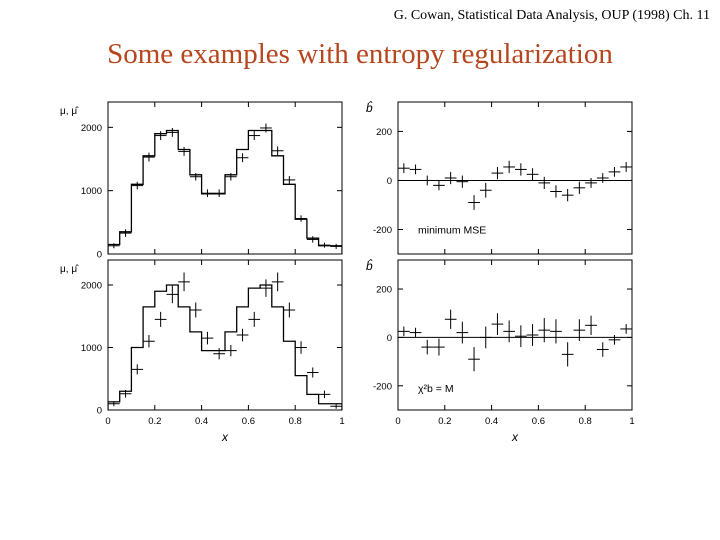 The width and height of the screenshot is (720, 540). I want to click on chart-annotation: minimum MSE, so click(452, 230).